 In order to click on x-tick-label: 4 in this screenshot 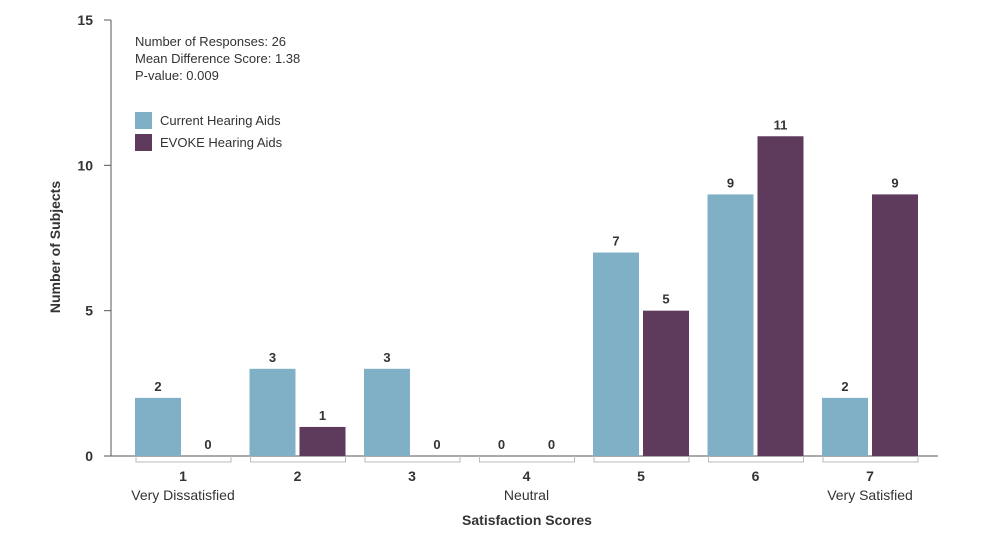, I will do `click(527, 476)`.